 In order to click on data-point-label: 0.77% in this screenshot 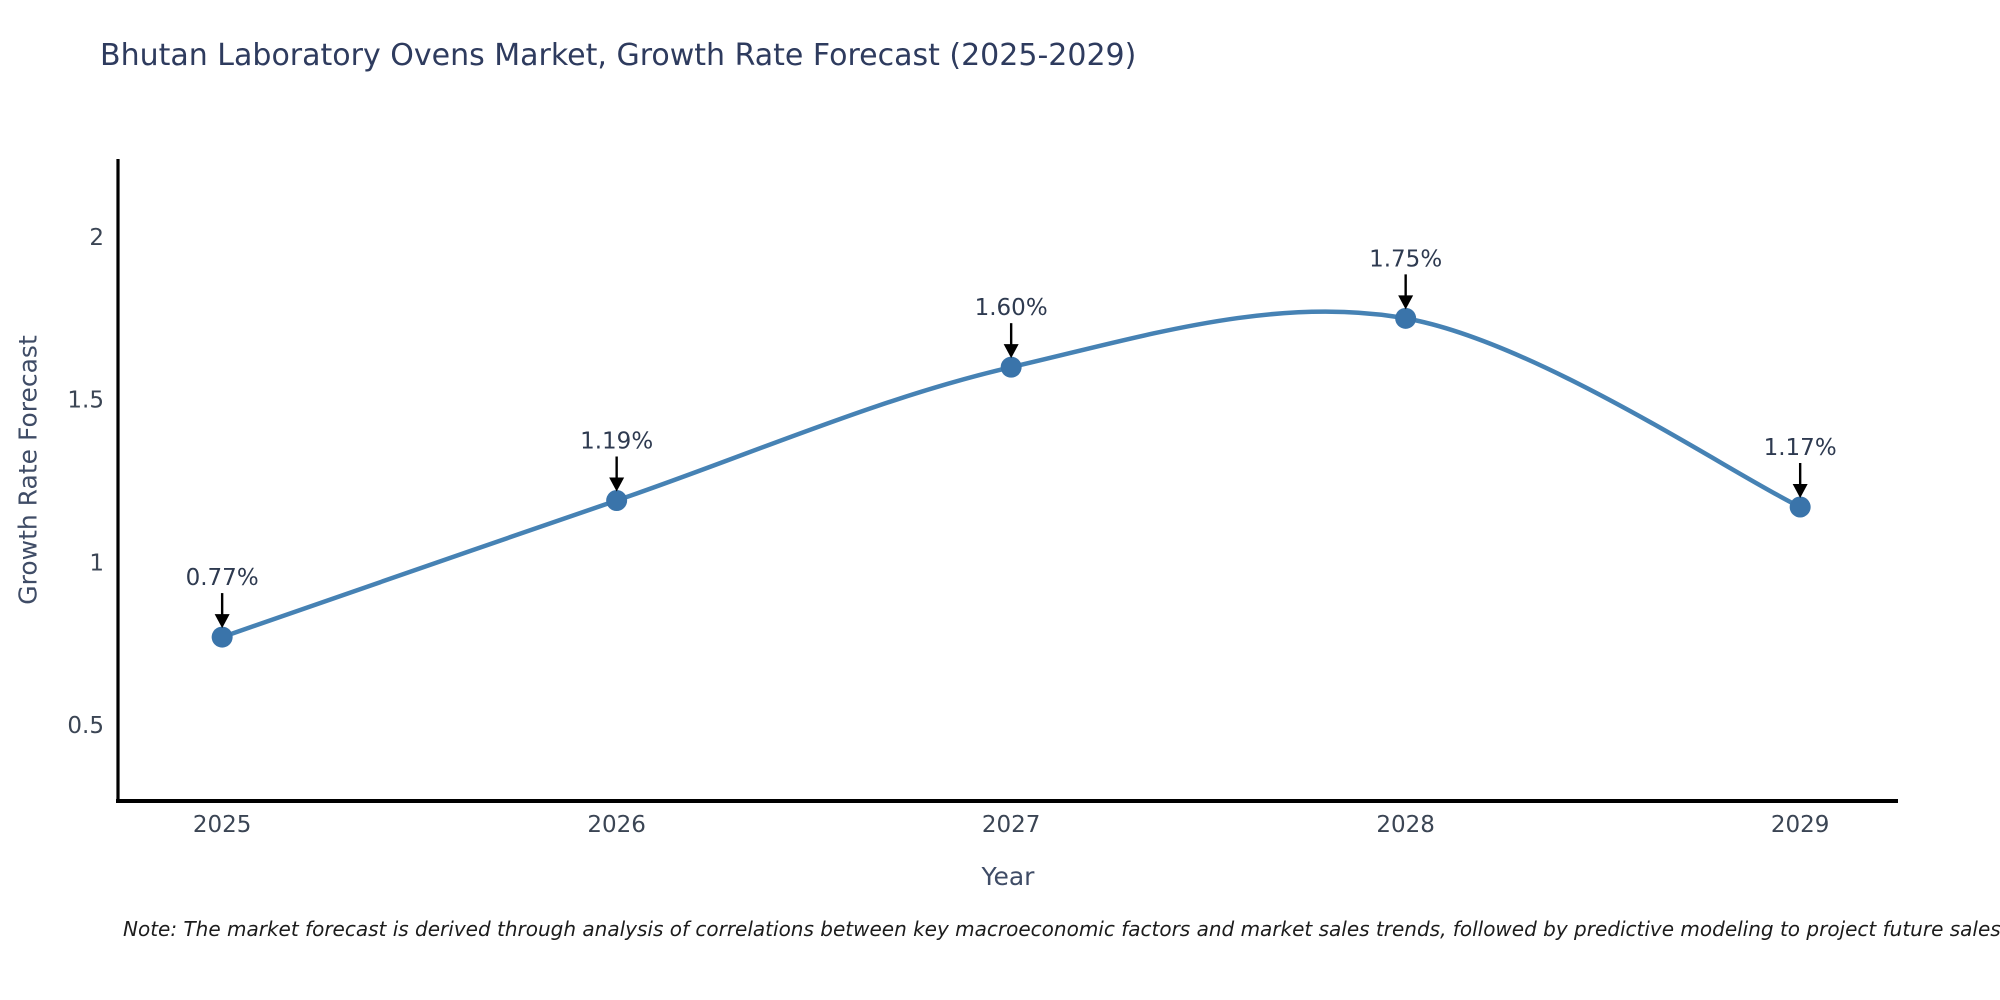, I will do `click(222, 578)`.